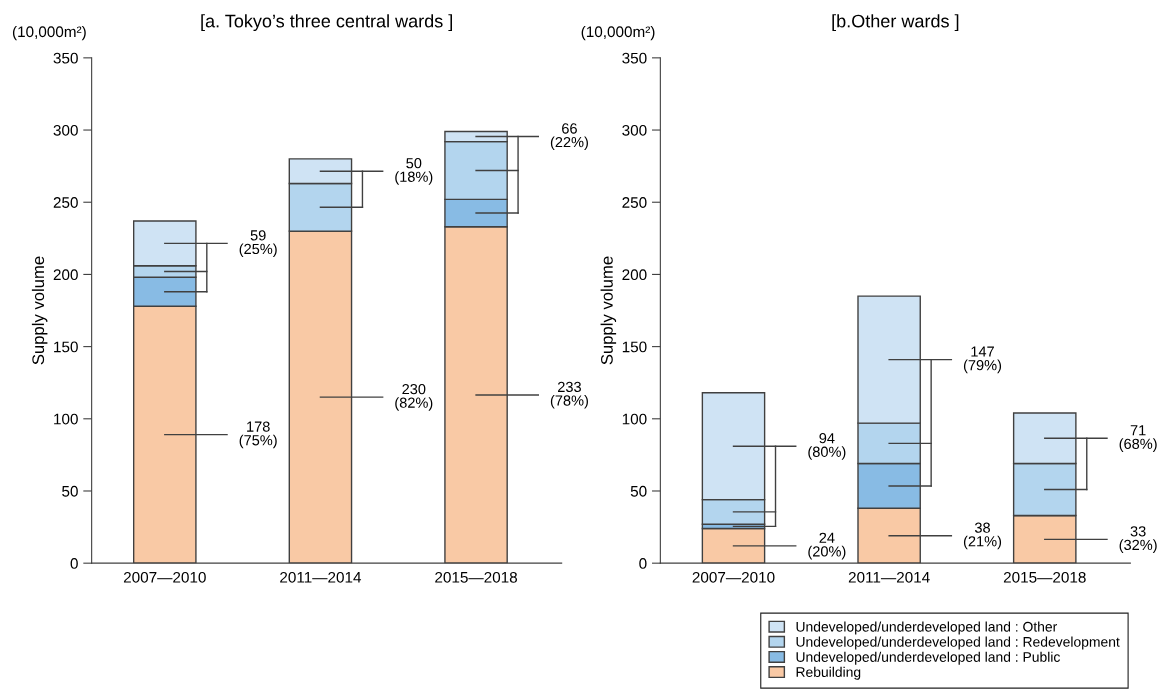 This screenshot has height=697, width=1175. Describe the element at coordinates (927, 628) in the screenshot. I see `legend-label: Undeveloped/underdeveloped land : Other` at that location.